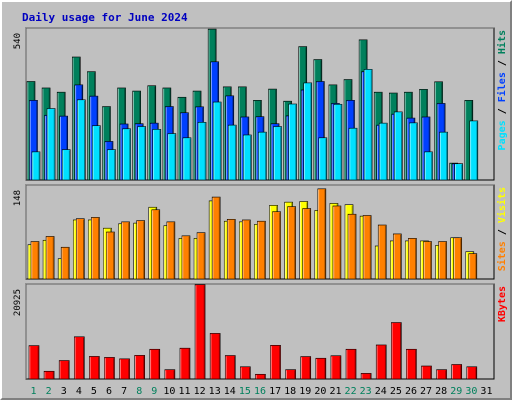 This screenshot has width=512, height=402. Describe the element at coordinates (169, 391) in the screenshot. I see `day-label: 10` at that location.